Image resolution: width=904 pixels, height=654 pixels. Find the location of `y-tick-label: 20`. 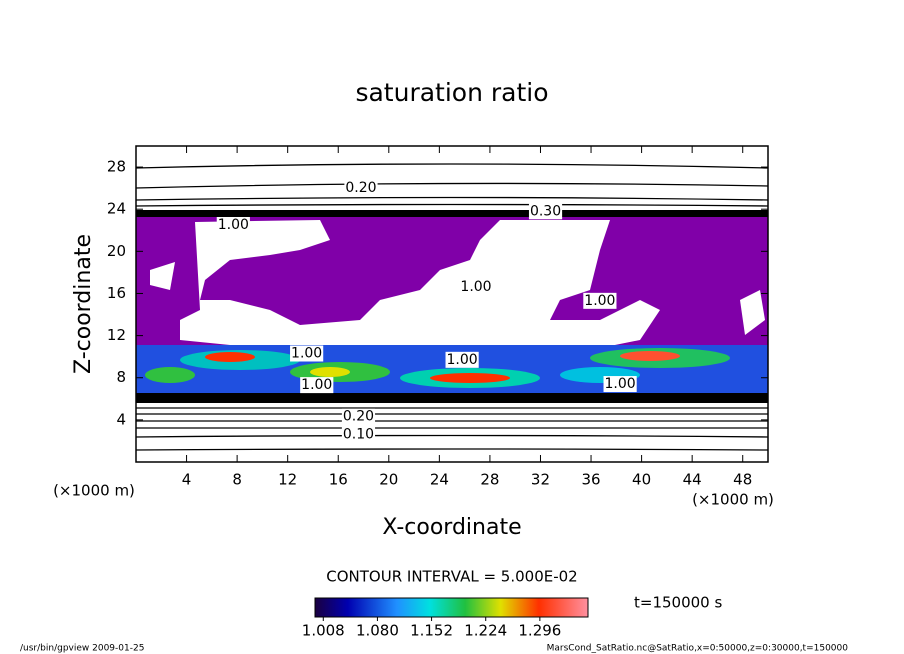

y-tick-label: 20 is located at coordinates (116, 251).